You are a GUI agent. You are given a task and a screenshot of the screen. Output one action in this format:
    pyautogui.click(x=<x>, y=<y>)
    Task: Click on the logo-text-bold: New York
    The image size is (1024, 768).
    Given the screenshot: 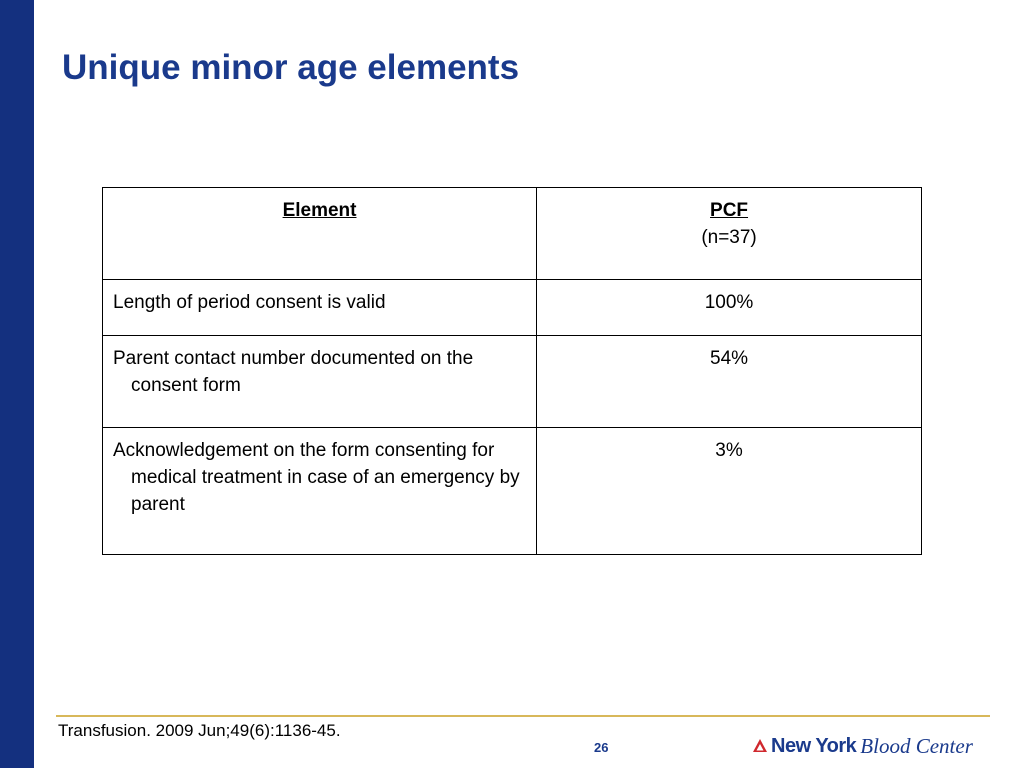 What is the action you would take?
    pyautogui.click(x=814, y=745)
    